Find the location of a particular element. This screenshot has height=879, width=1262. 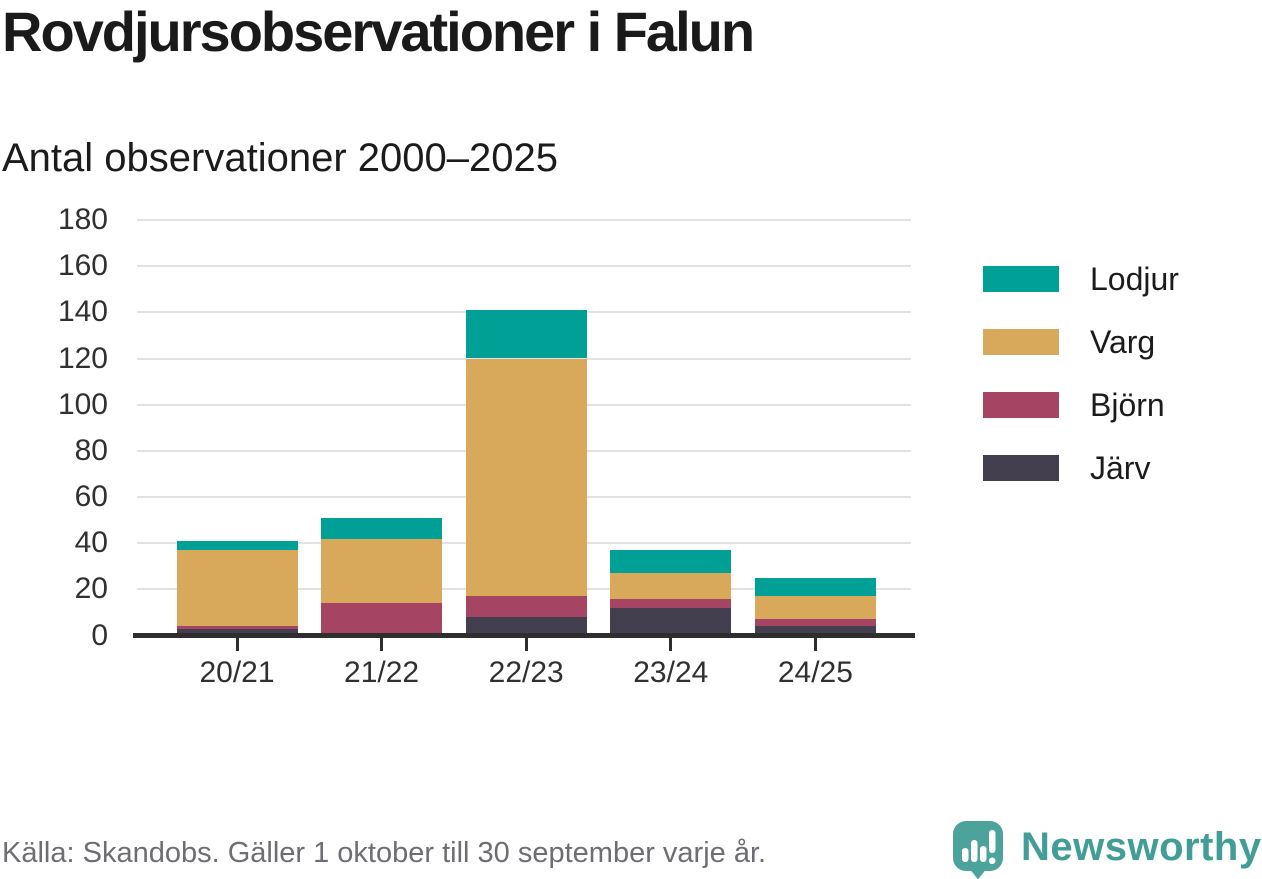

legend-row: Lodjur is located at coordinates (1081, 279).